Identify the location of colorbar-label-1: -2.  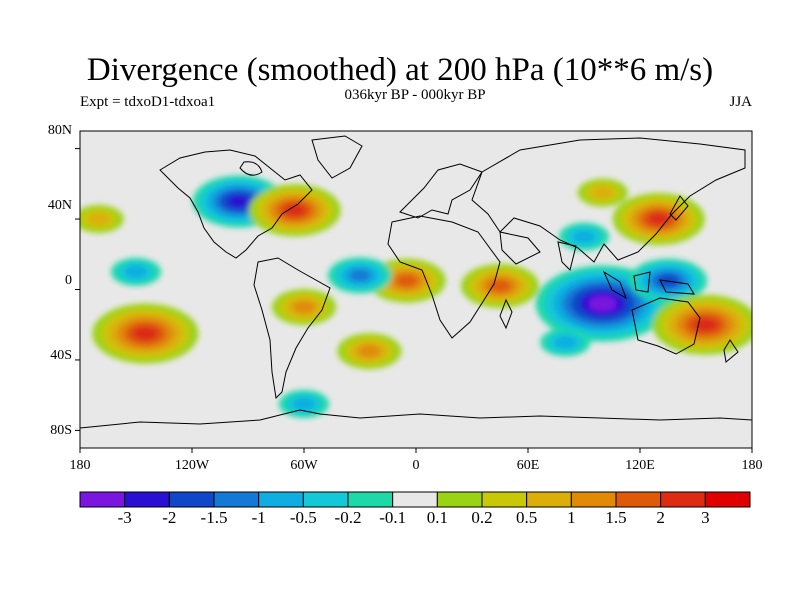
(169, 517).